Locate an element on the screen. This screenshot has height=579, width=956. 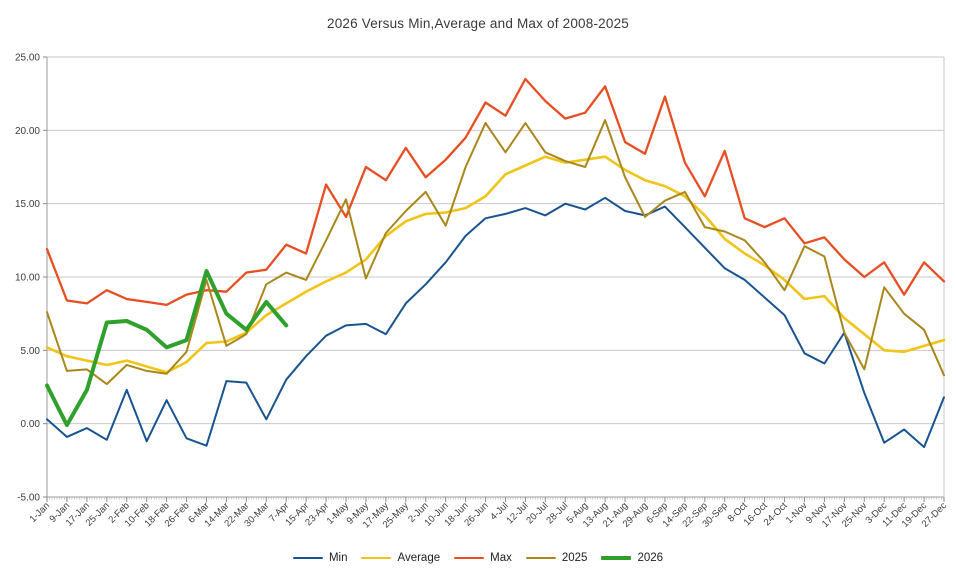
legend-item-min: Min is located at coordinates (320, 558).